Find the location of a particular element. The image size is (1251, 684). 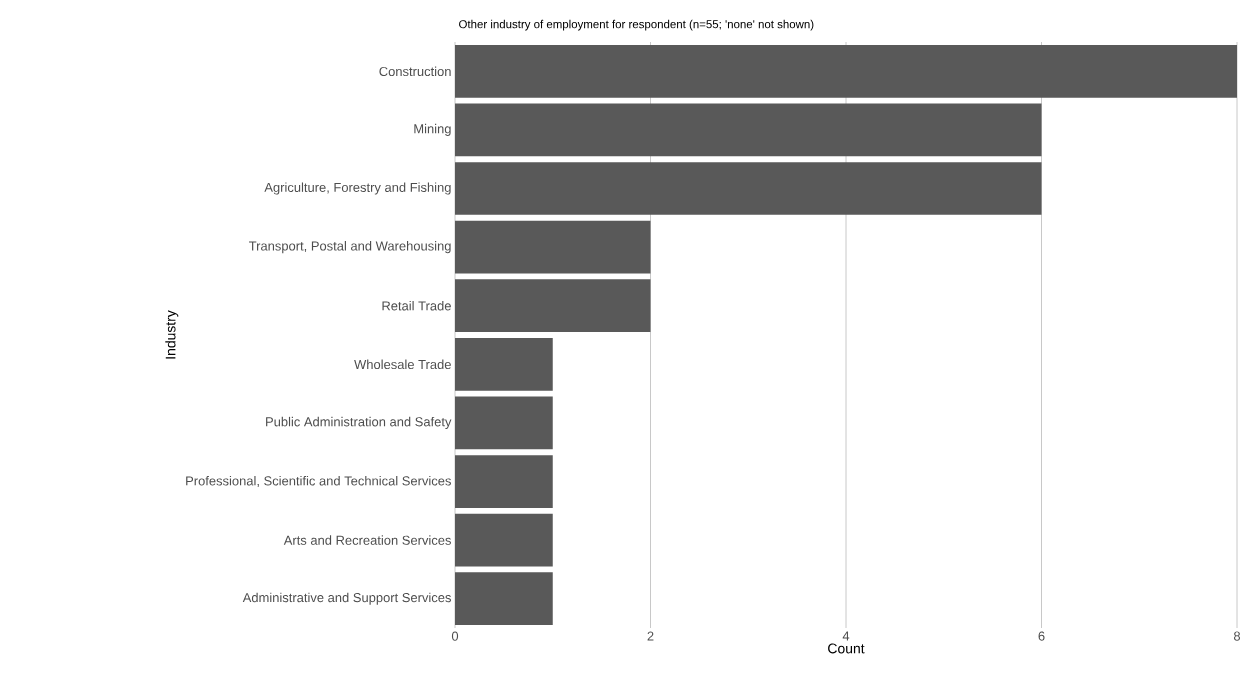

y-tick-label: Agriculture, Forestry and Fishing is located at coordinates (357, 188).